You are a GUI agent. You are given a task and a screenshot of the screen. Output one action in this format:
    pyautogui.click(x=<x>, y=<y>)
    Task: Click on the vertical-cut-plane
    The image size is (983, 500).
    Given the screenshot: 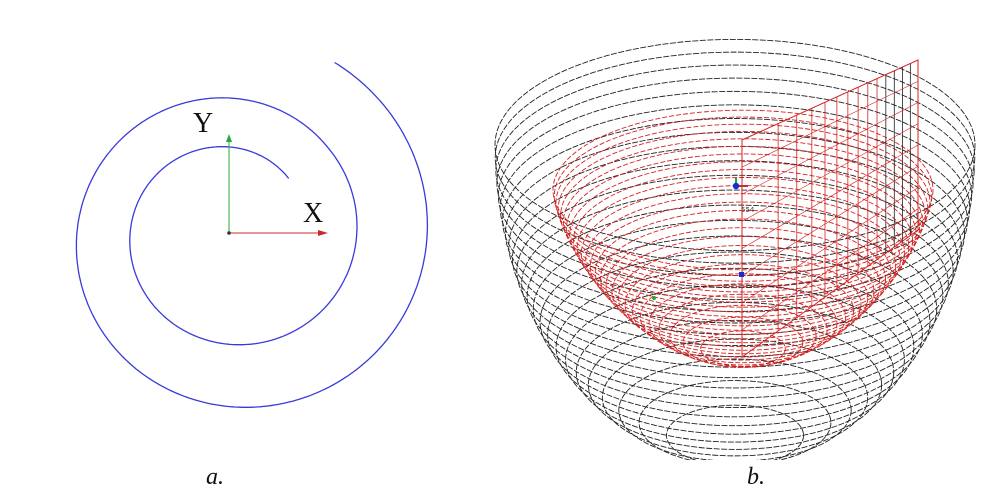 What is the action you would take?
    pyautogui.click(x=830, y=208)
    